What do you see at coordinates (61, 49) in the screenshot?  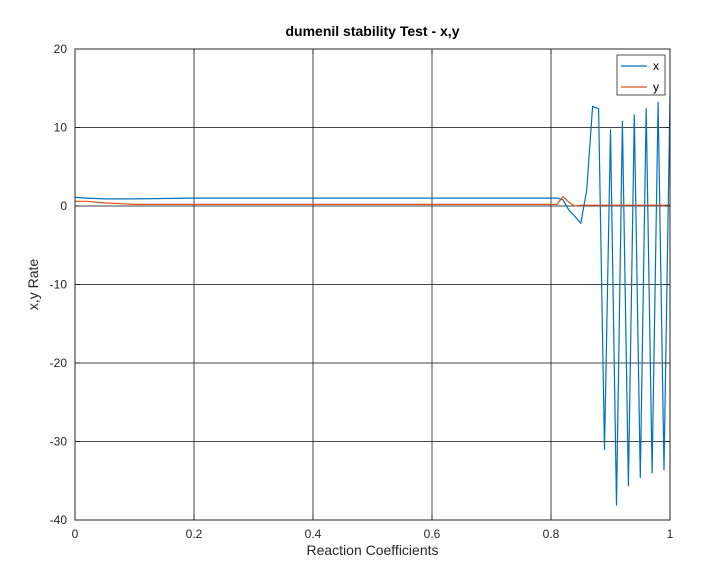 I see `y-tick-label: 20` at bounding box center [61, 49].